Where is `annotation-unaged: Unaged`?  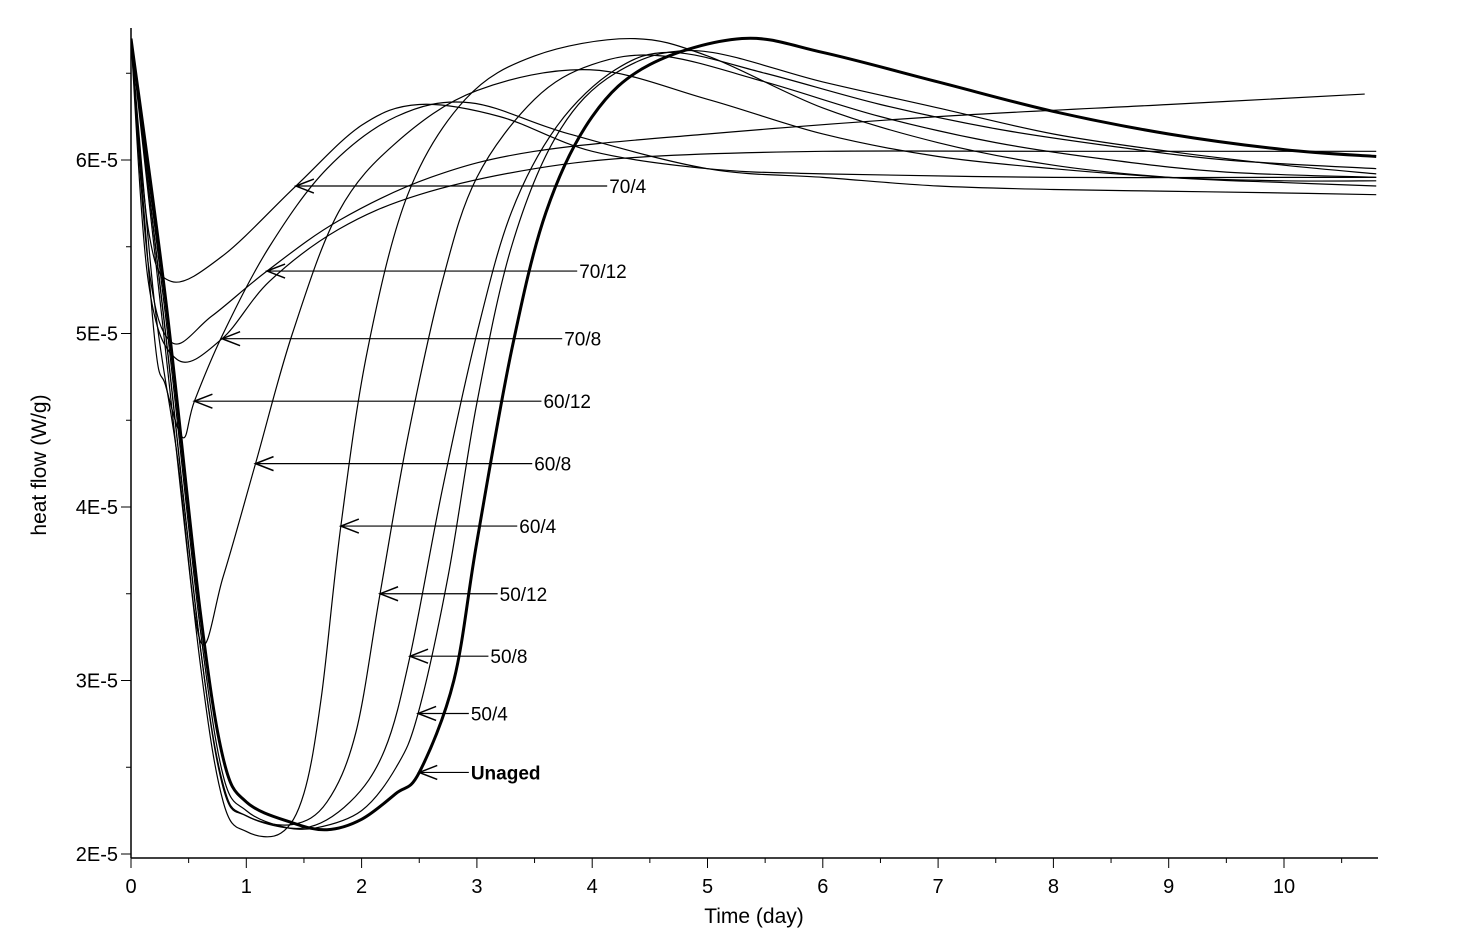
annotation-unaged: Unaged is located at coordinates (479, 773).